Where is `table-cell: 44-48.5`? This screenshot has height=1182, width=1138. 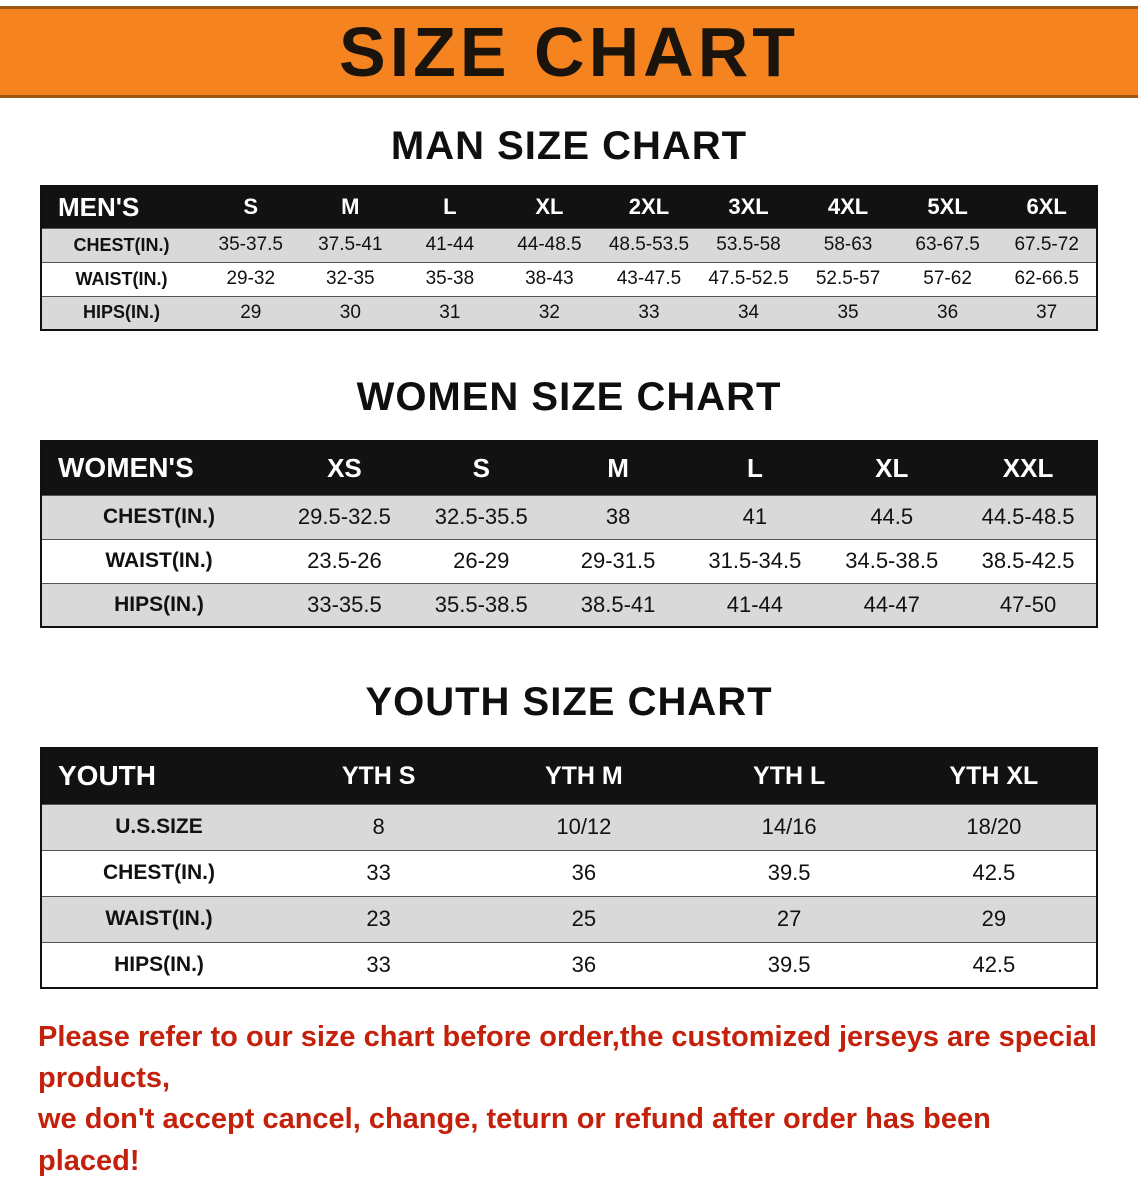 table-cell: 44-48.5 is located at coordinates (549, 244).